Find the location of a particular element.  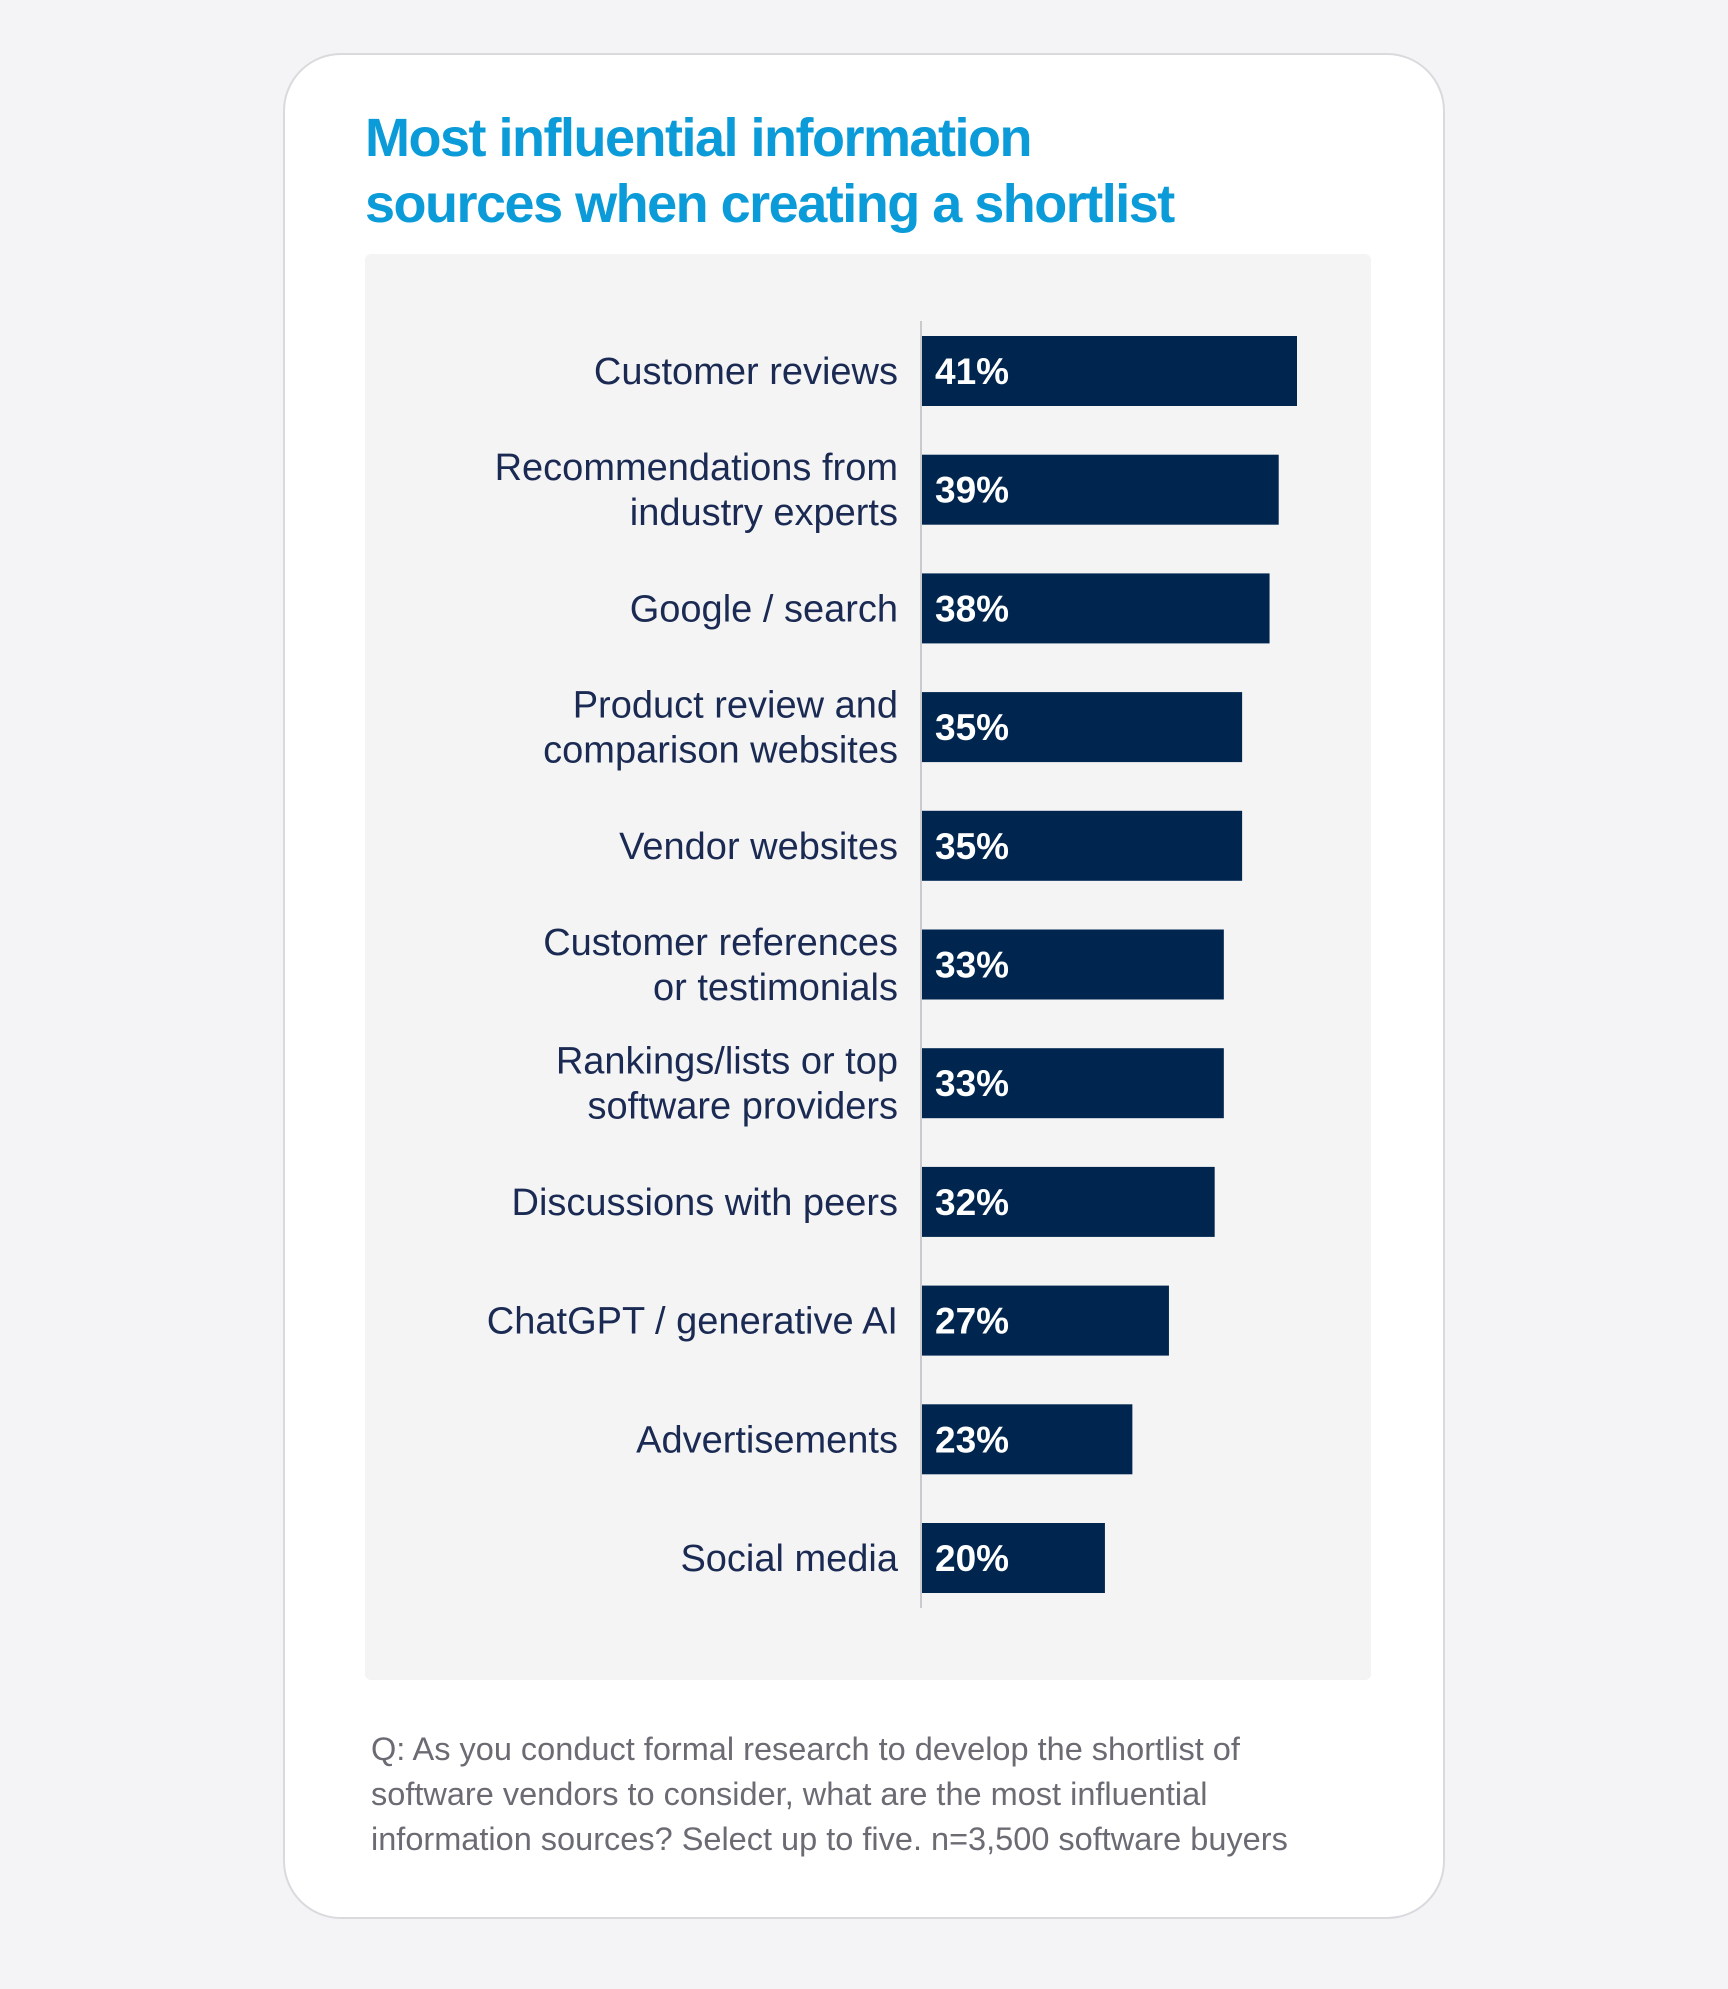

category-label-line: Customer reviews is located at coordinates (746, 372).